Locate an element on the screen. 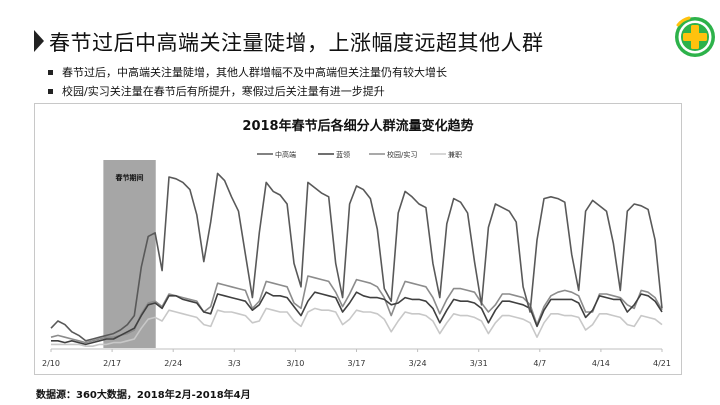 The image size is (720, 405). x-tick-label: 3/24 is located at coordinates (418, 363).